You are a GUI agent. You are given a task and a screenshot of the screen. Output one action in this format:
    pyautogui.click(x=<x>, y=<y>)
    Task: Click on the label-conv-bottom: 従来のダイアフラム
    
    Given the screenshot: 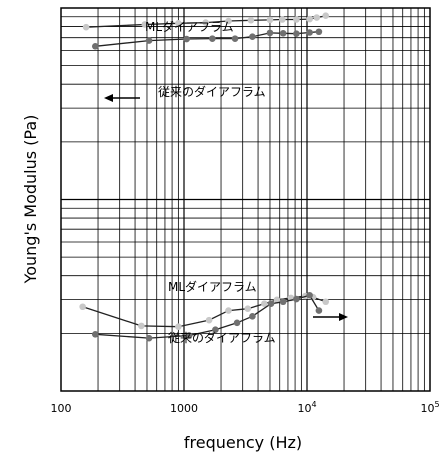 What is the action you would take?
    pyautogui.click(x=222, y=337)
    